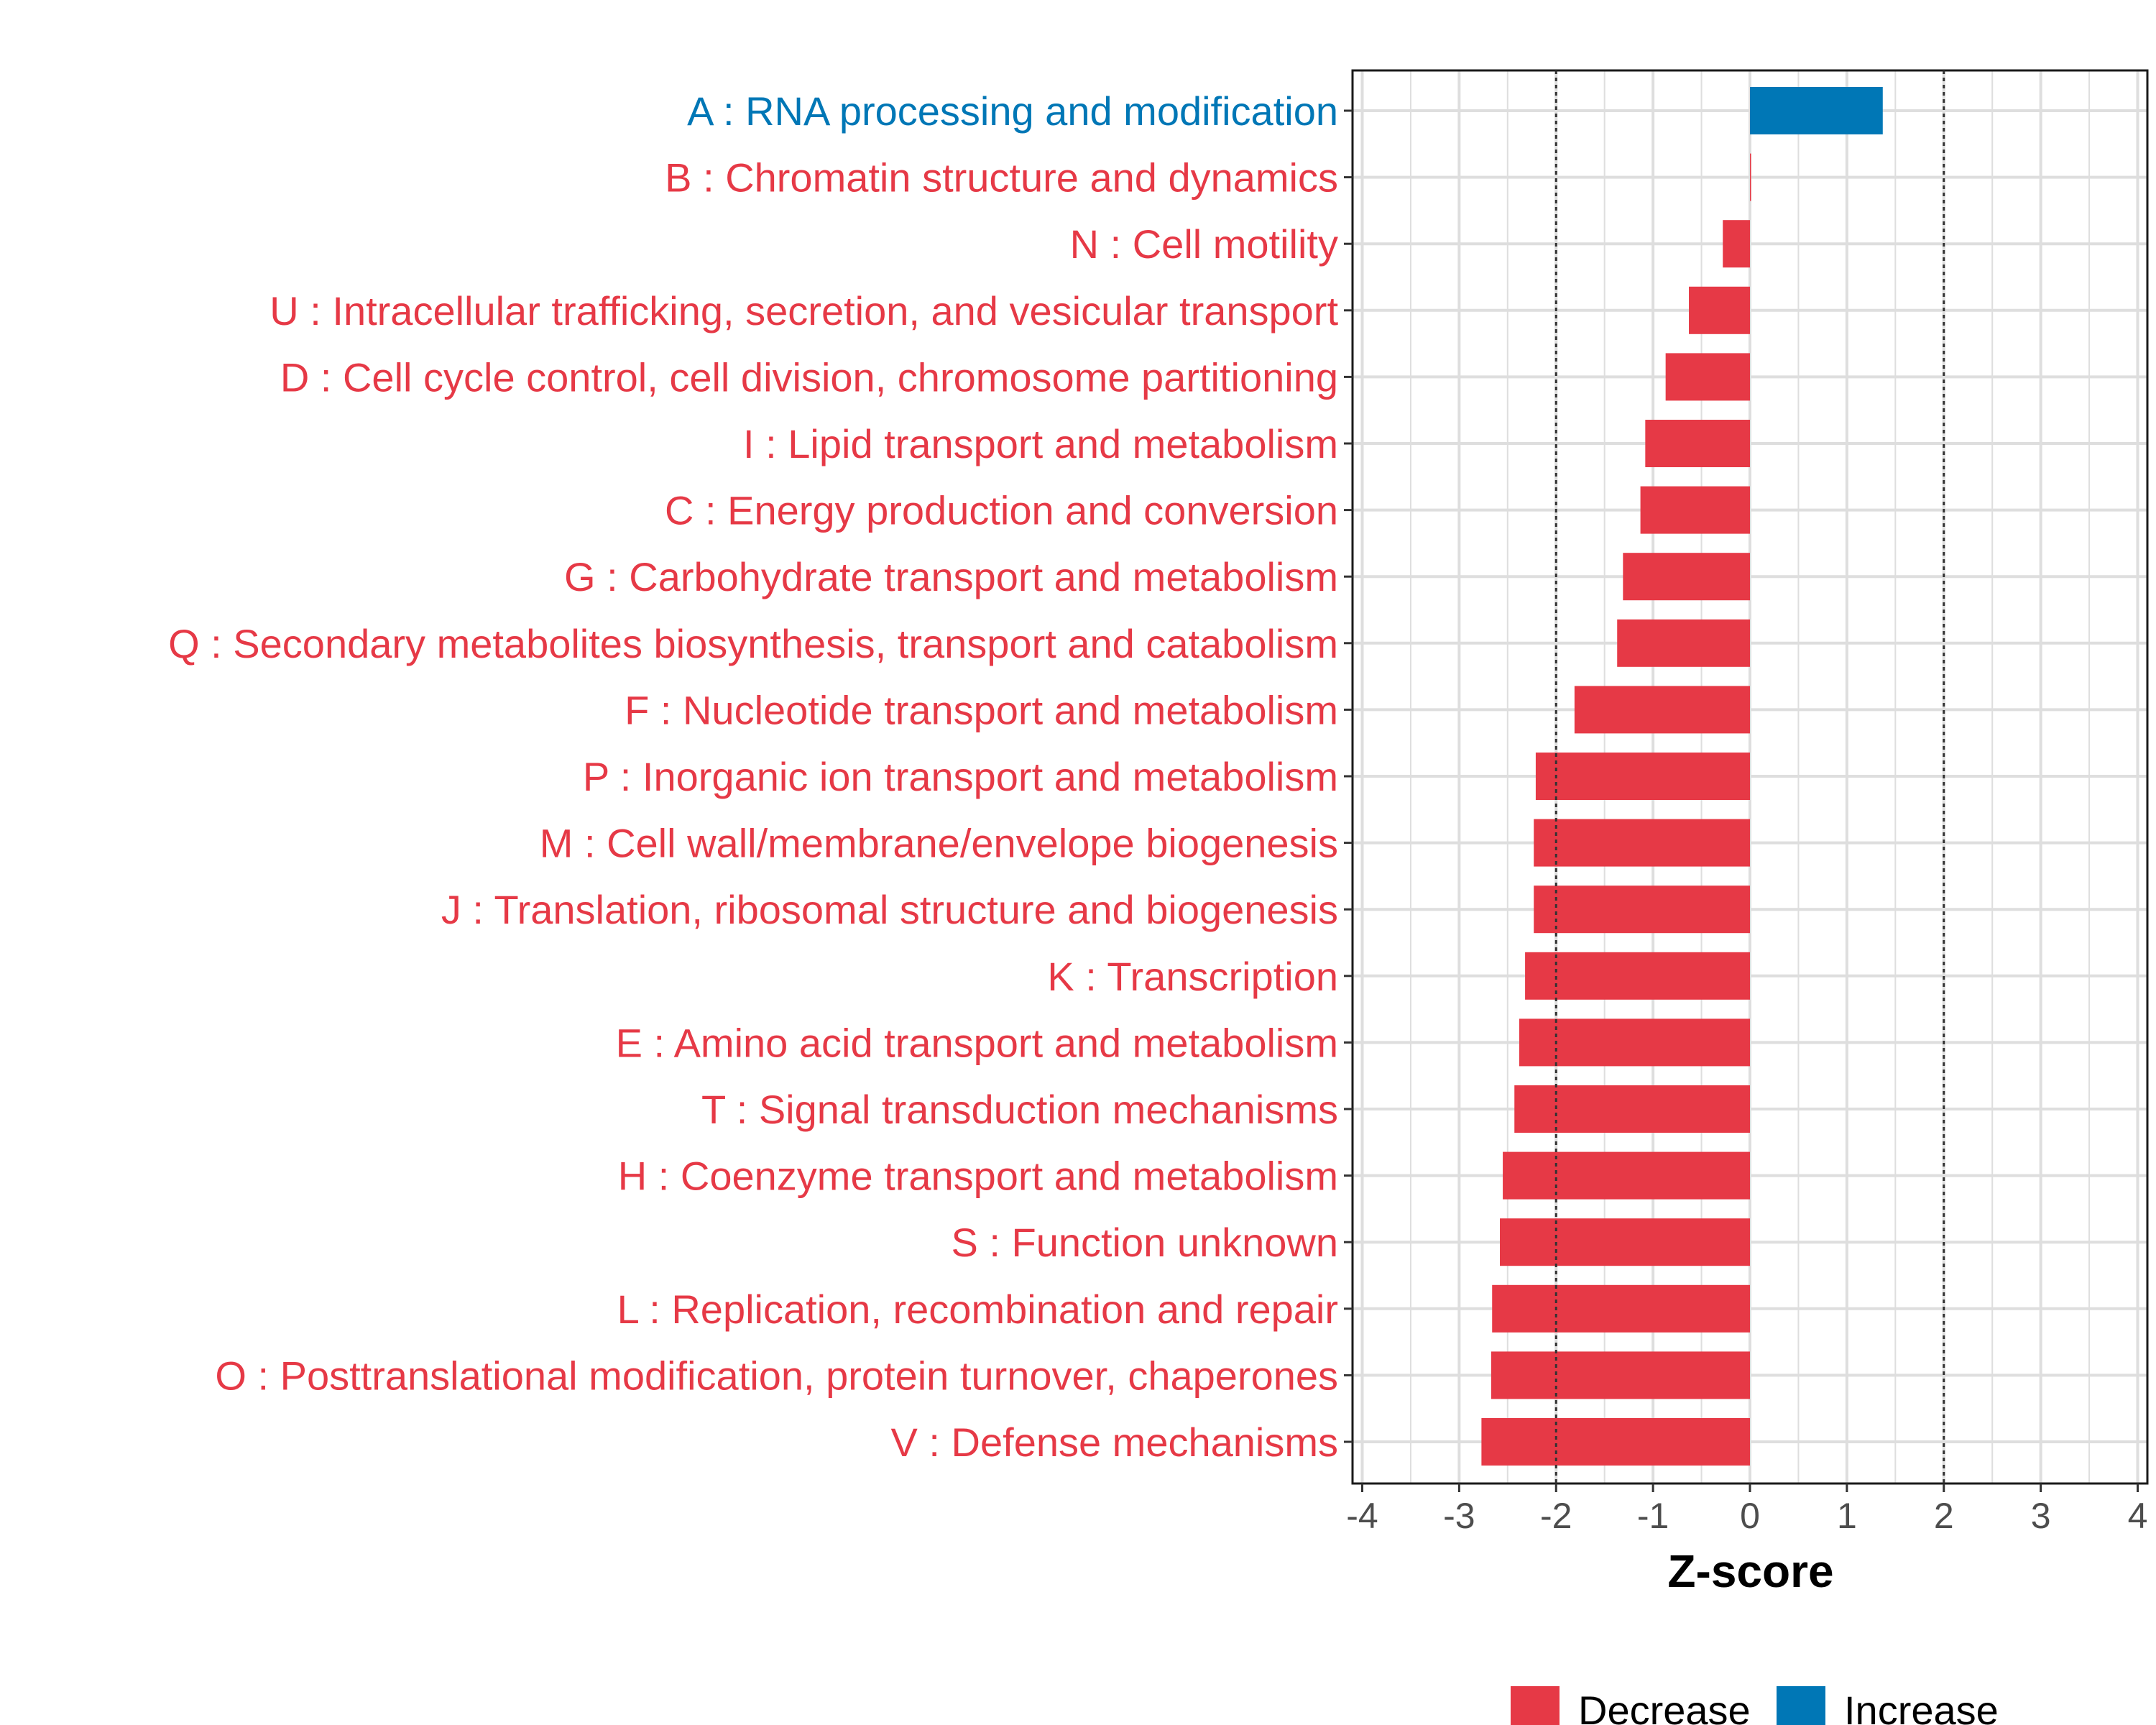 This screenshot has width=2156, height=1725. Describe the element at coordinates (1114, 1442) in the screenshot. I see `category-label: V : Defense mechanisms` at that location.